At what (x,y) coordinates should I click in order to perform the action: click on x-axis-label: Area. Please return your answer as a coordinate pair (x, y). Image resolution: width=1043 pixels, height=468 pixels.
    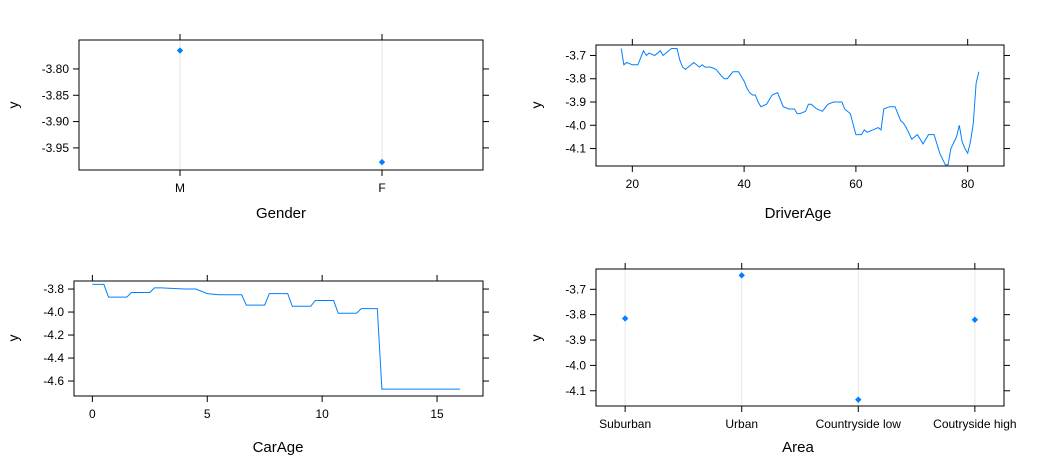
    Looking at the image, I should click on (798, 447).